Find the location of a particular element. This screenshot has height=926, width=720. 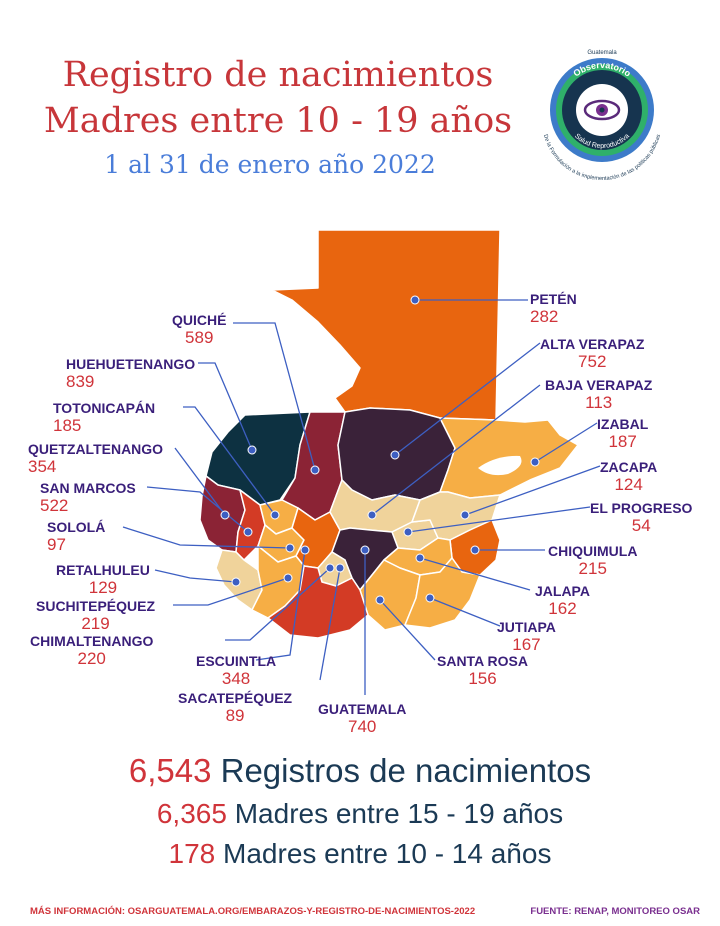

eye-icon is located at coordinates (602, 110).